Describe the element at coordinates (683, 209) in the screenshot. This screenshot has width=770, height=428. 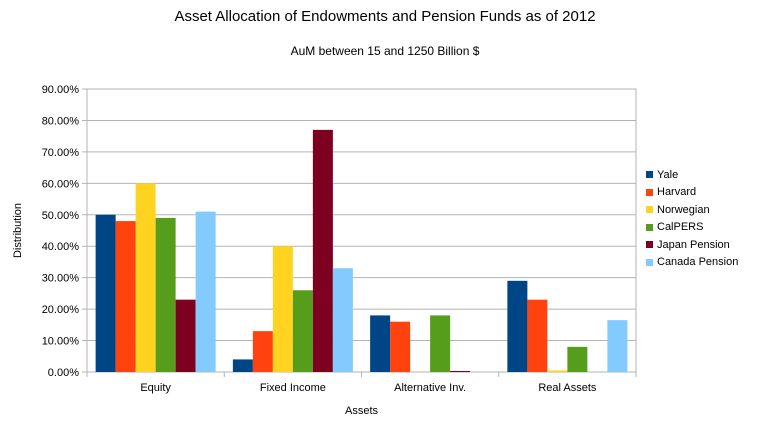
I see `legend-label: Norwegian` at that location.